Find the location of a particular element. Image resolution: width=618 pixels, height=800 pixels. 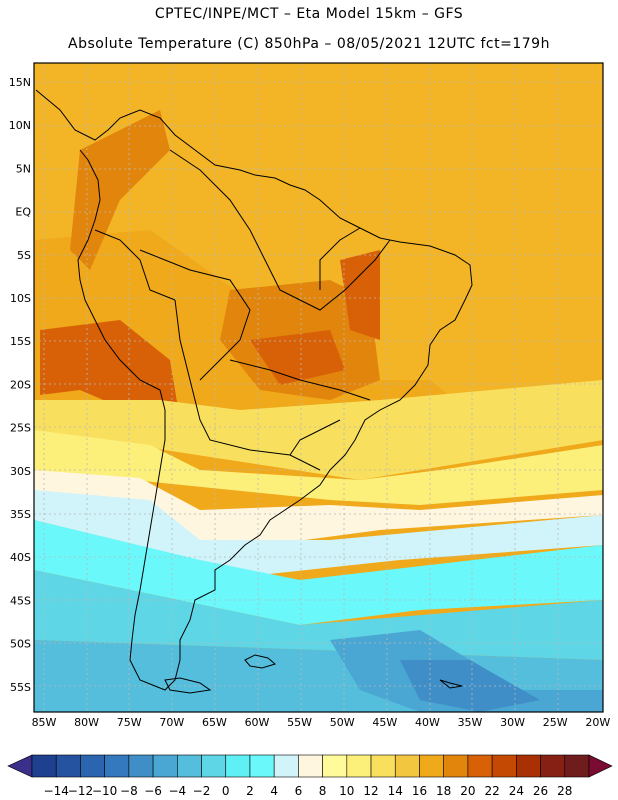

lat-tick-label: 15N is located at coordinates (20, 82).